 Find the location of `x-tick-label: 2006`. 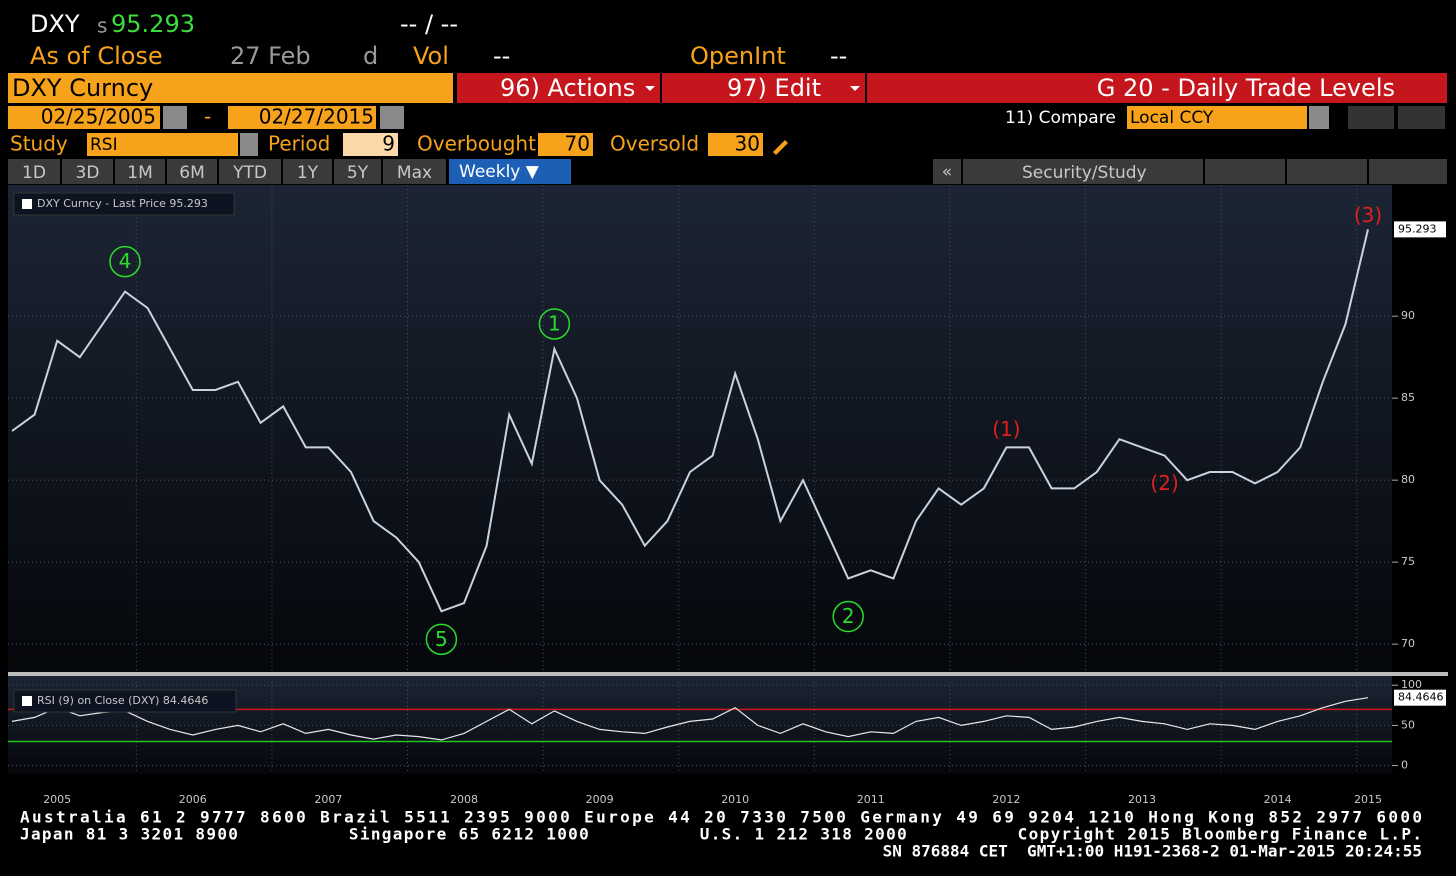

x-tick-label: 2006 is located at coordinates (193, 799).